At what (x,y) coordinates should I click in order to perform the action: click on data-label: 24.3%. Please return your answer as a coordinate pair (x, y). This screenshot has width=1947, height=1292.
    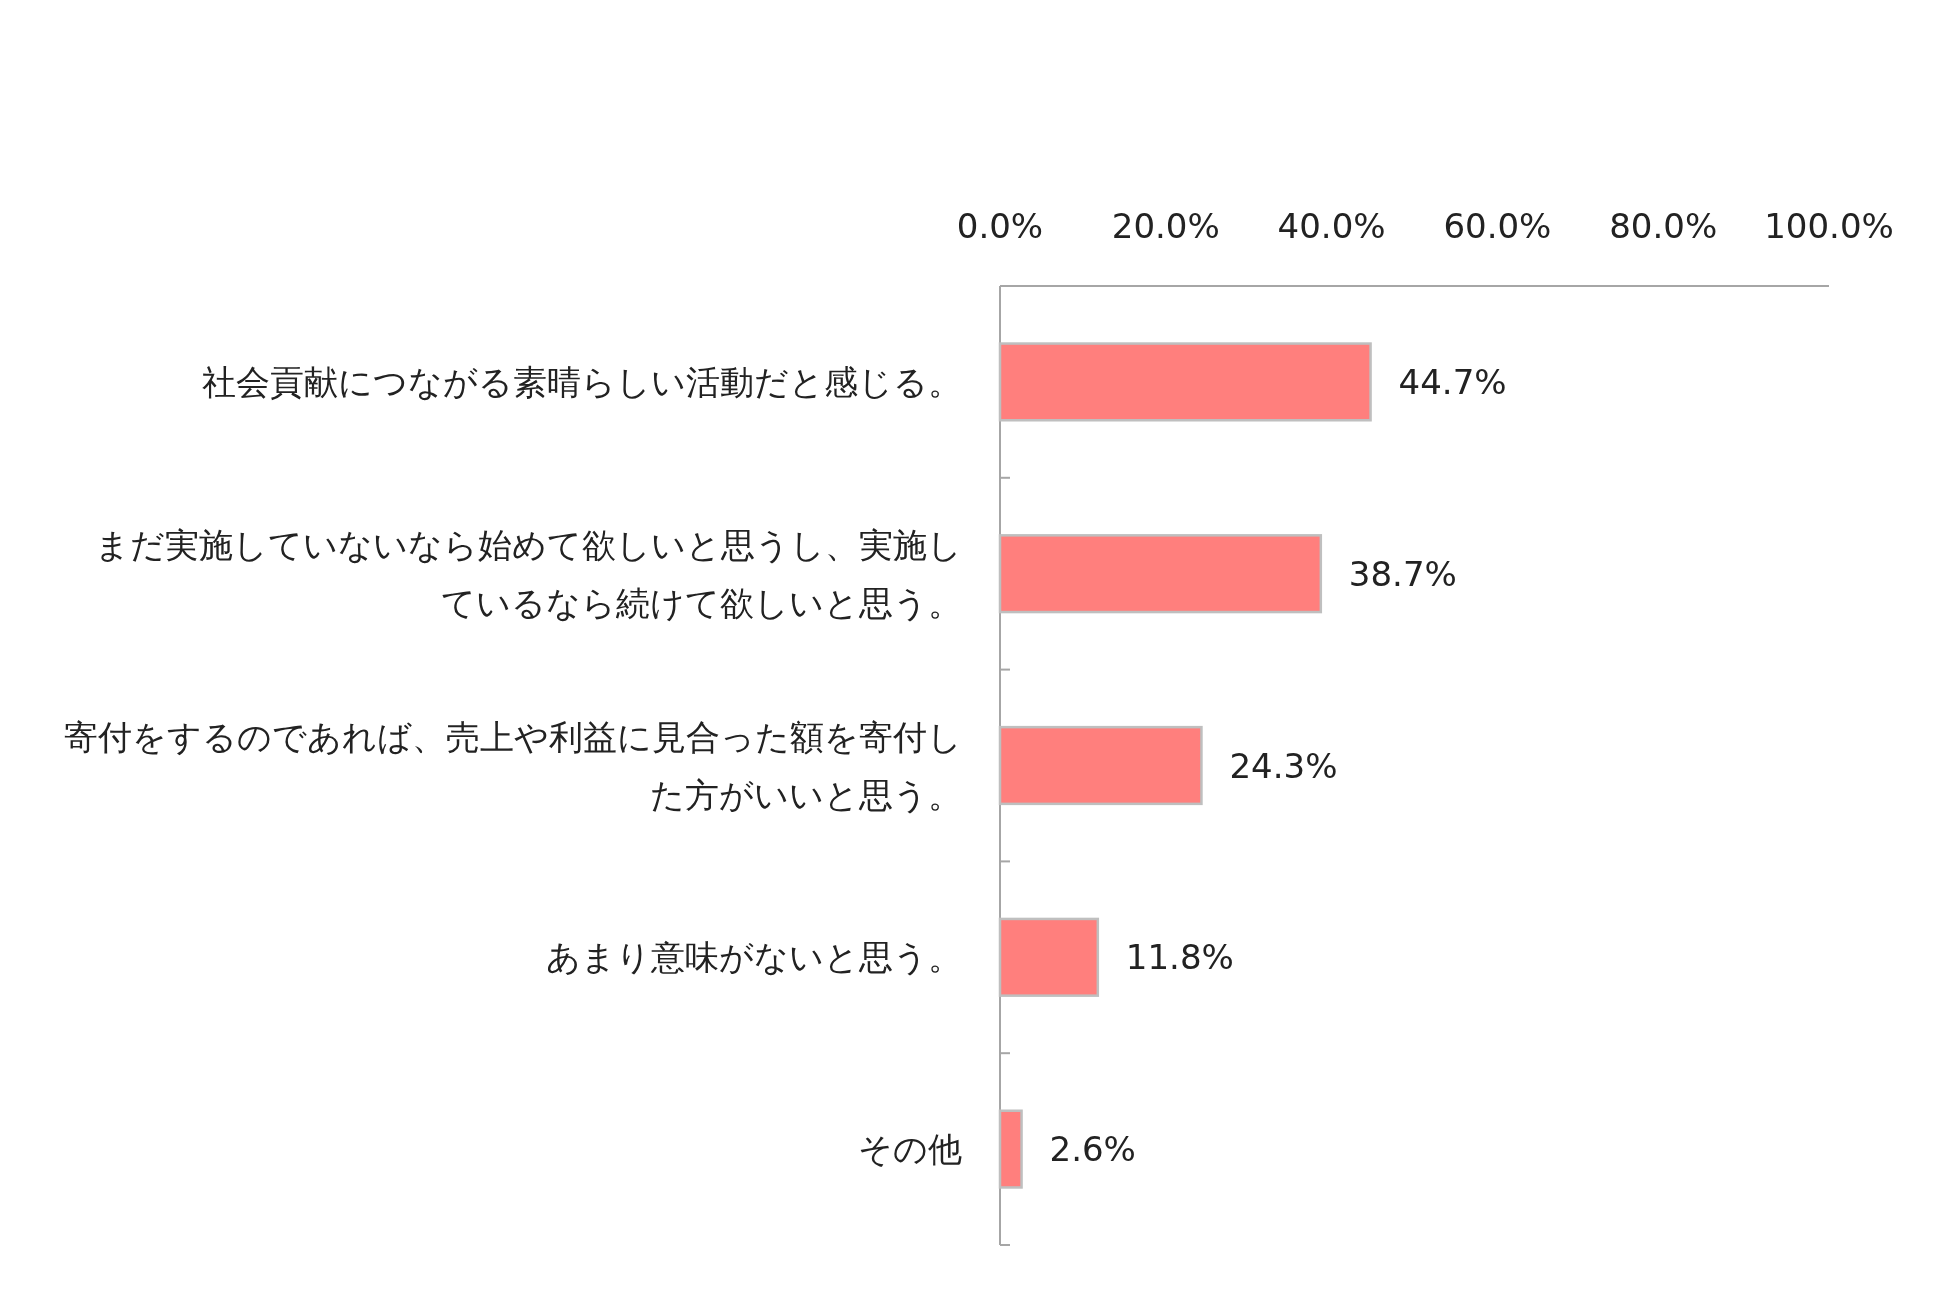
    Looking at the image, I should click on (1283, 765).